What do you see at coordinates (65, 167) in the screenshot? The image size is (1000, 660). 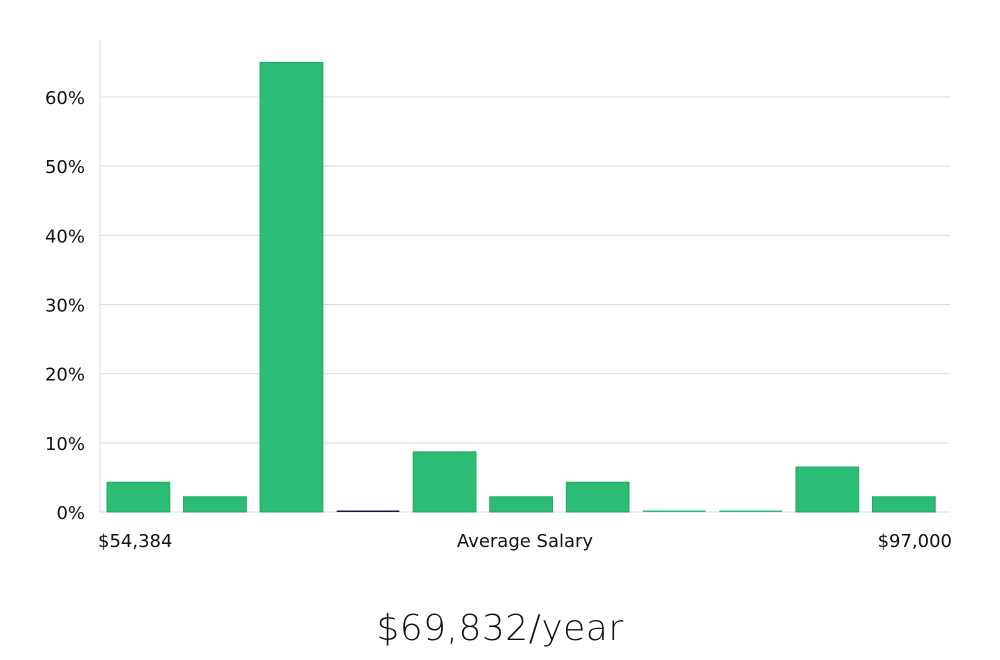 I see `y-tick-label: 50%` at bounding box center [65, 167].